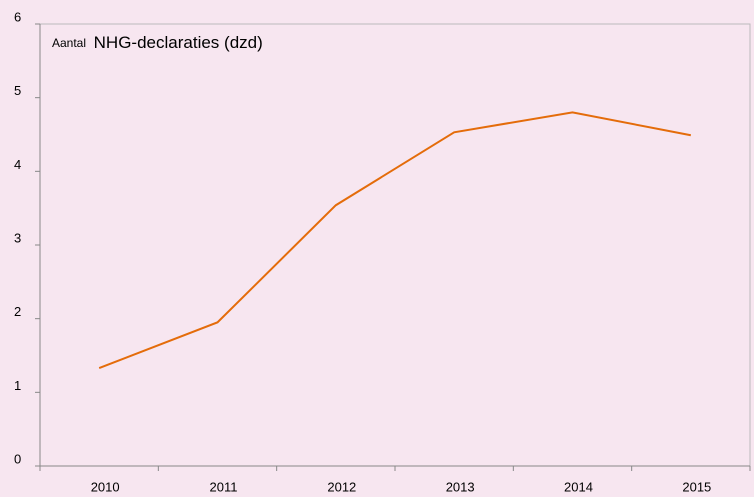  Describe the element at coordinates (696, 486) in the screenshot. I see `x-tick-label: 2015` at that location.